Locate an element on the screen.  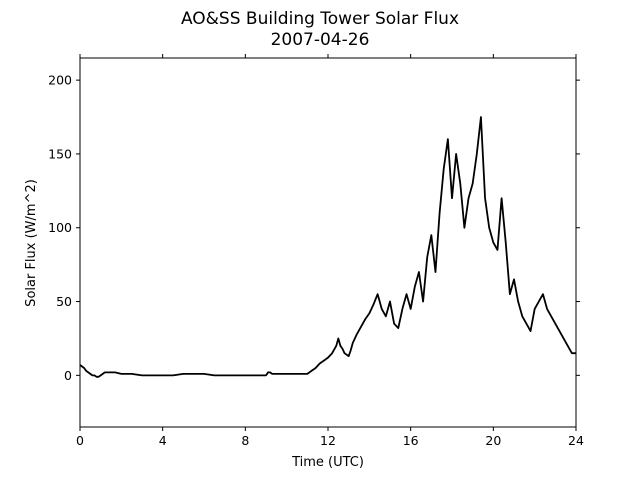
x-tick-label: 20 is located at coordinates (493, 440).